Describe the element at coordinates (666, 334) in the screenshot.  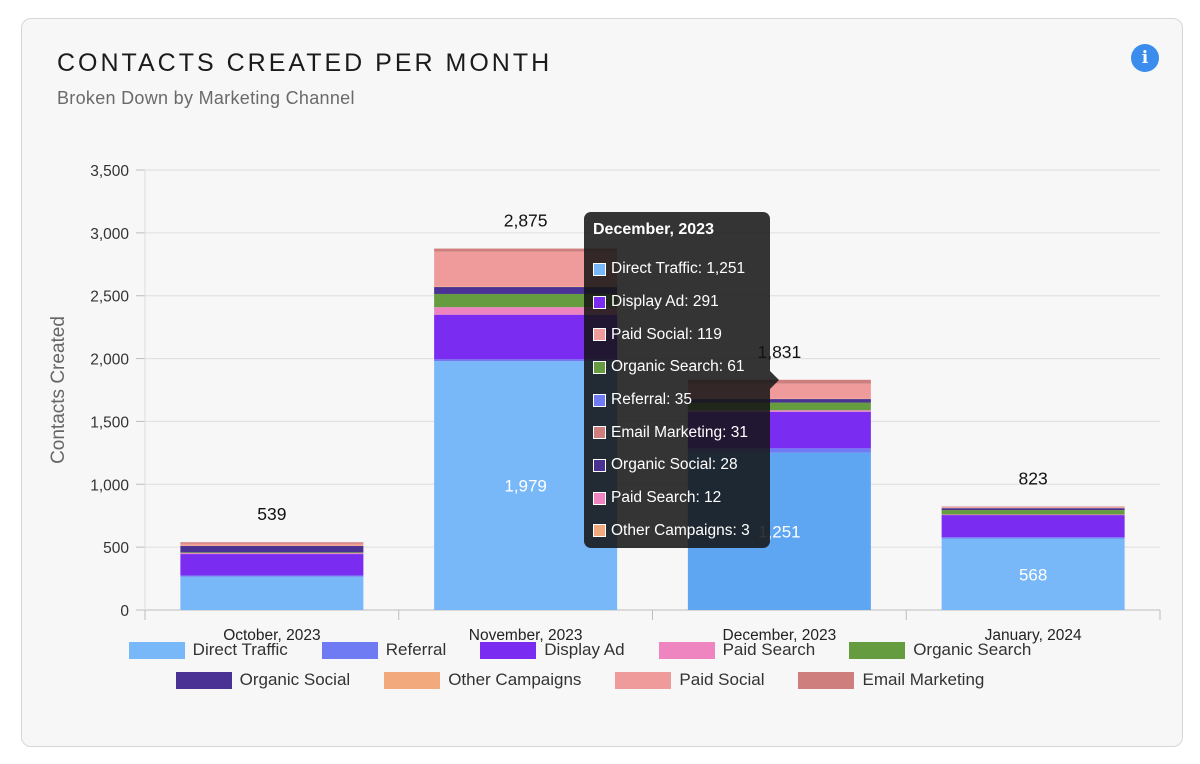
I see `tooltip-row-text: Paid Social: 119` at that location.